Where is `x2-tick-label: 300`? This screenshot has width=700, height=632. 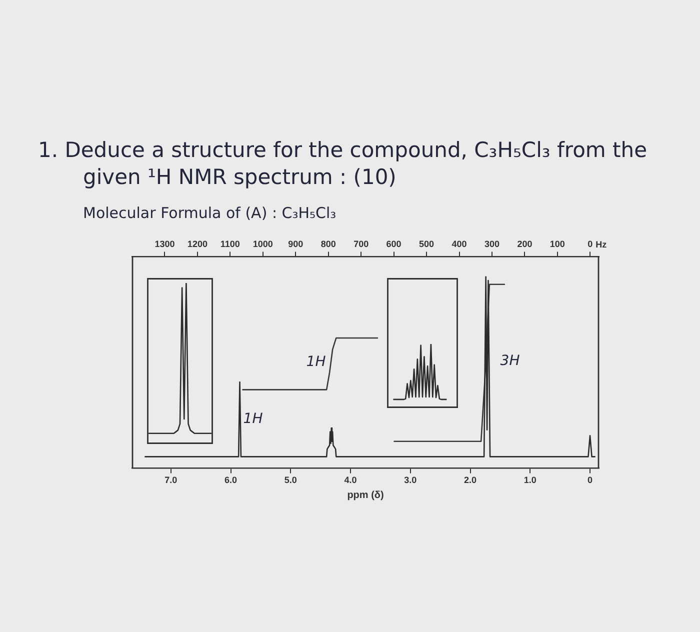 x2-tick-label: 300 is located at coordinates (492, 243).